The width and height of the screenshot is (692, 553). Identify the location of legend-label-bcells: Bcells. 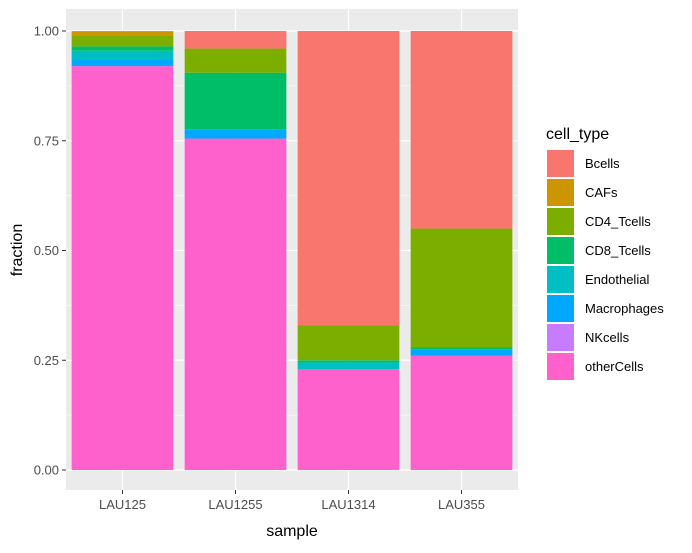
(602, 163).